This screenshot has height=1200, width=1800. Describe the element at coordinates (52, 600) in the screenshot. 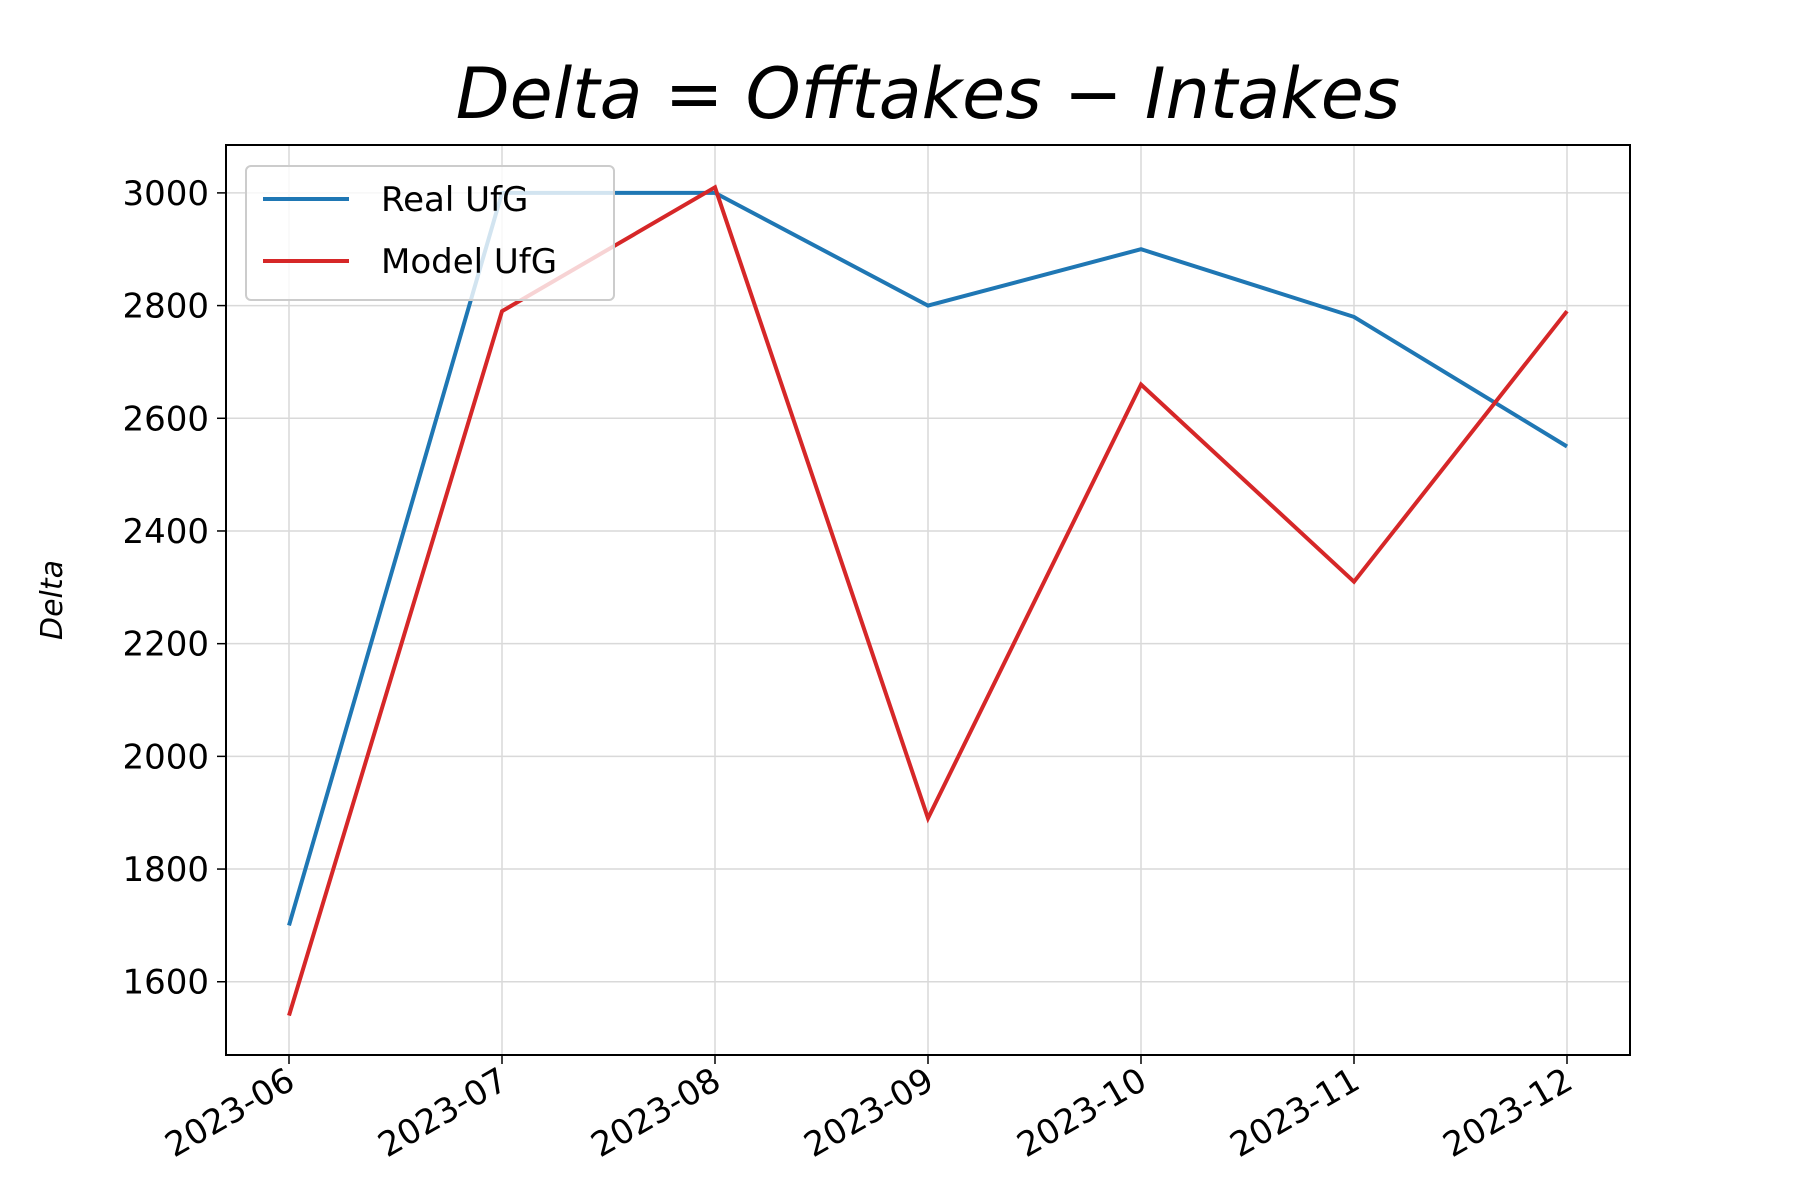

I see `y-axis-label: Delta` at that location.